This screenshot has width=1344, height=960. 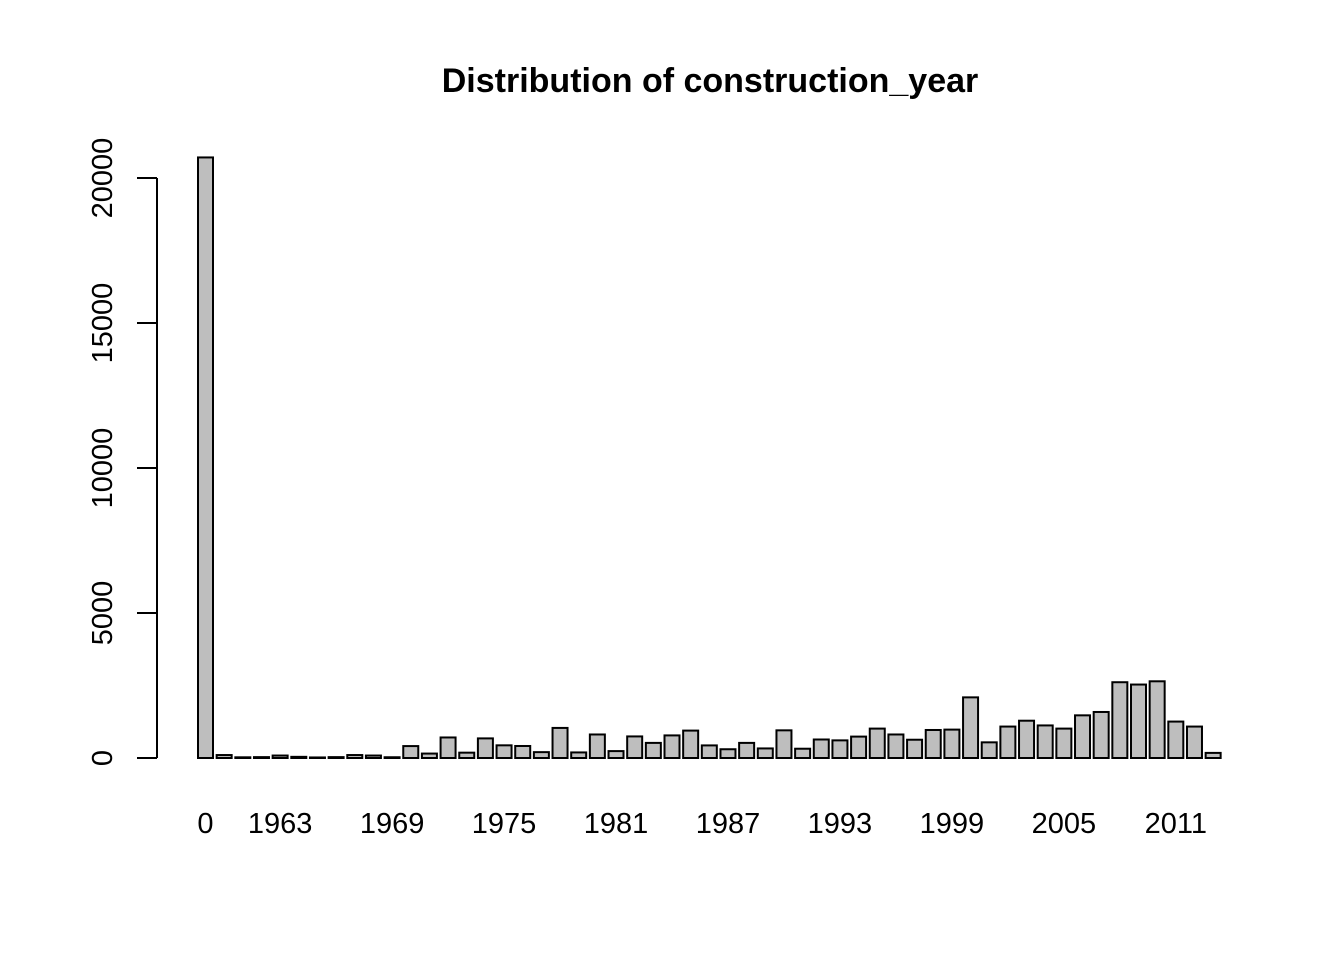 What do you see at coordinates (243, 758) in the screenshot?
I see `bar-1961` at bounding box center [243, 758].